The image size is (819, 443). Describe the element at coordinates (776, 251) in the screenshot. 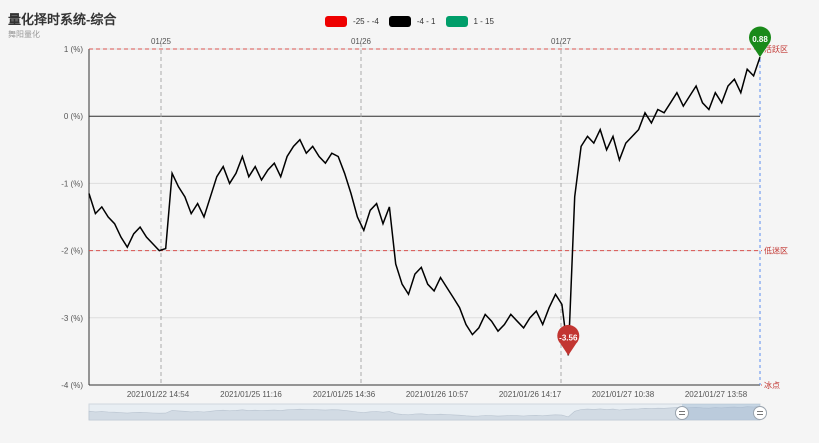

I see `zone-label-1: 低迷区` at that location.